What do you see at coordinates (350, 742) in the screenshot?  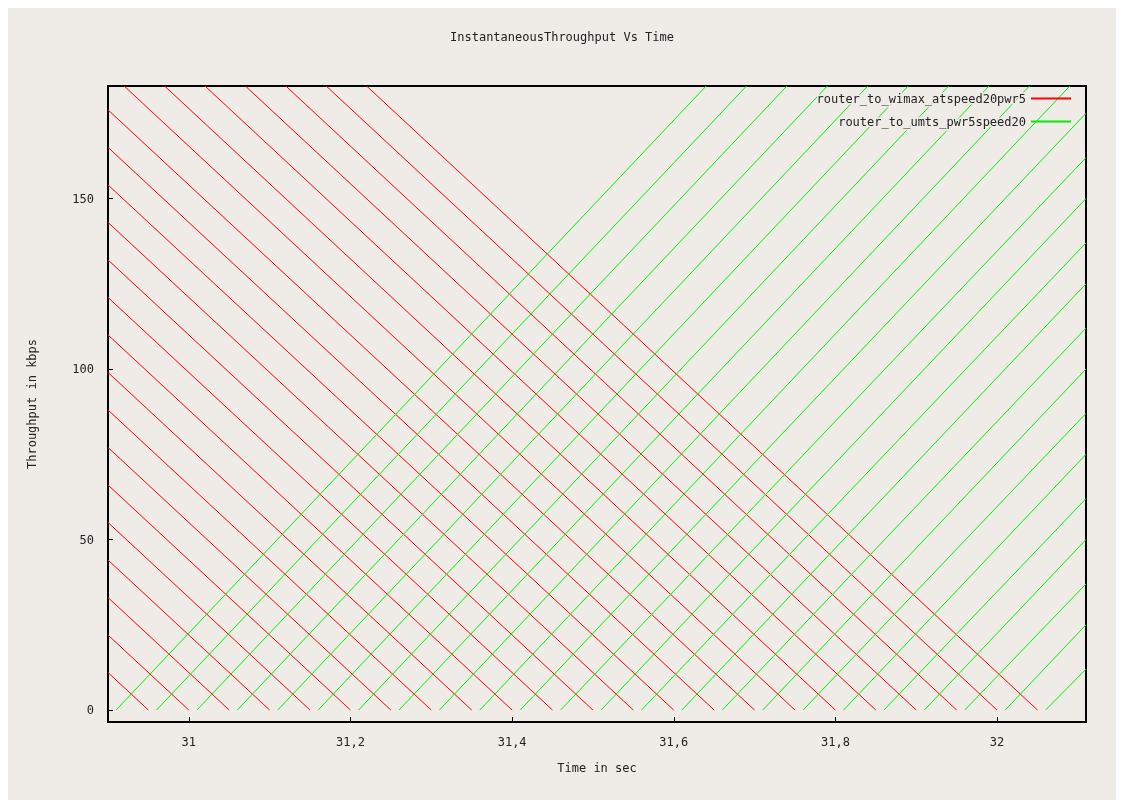 I see `x-tick-label: 31,2` at bounding box center [350, 742].